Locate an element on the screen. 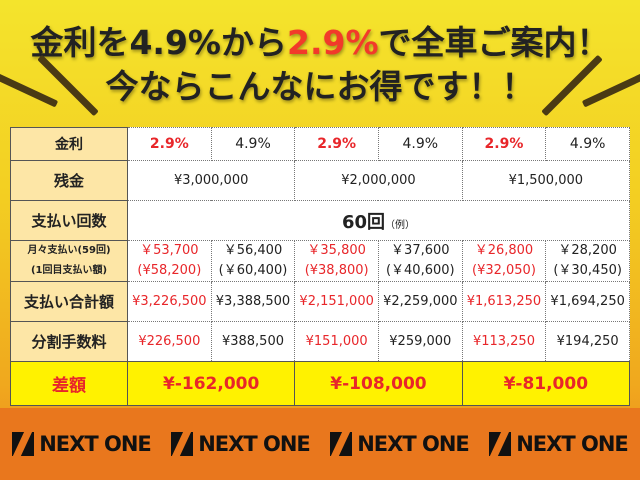 Image resolution: width=640 pixels, height=480 pixels. cell: ¥388,500 is located at coordinates (253, 341).